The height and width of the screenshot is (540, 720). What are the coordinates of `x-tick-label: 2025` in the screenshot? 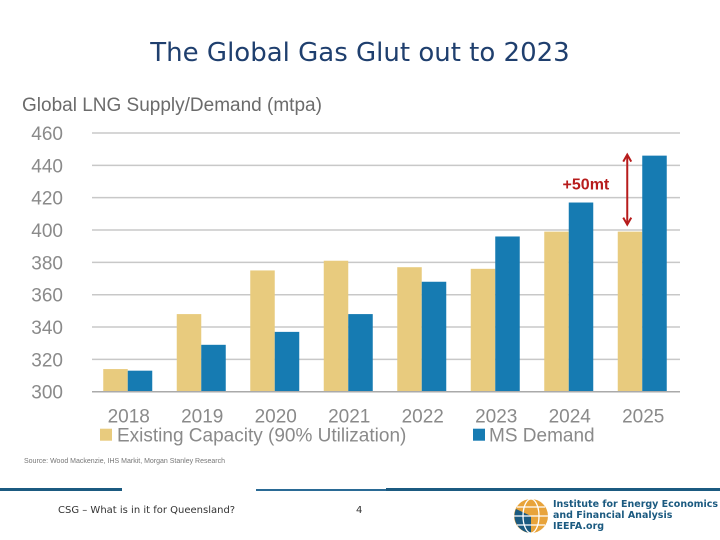 It's located at (643, 417).